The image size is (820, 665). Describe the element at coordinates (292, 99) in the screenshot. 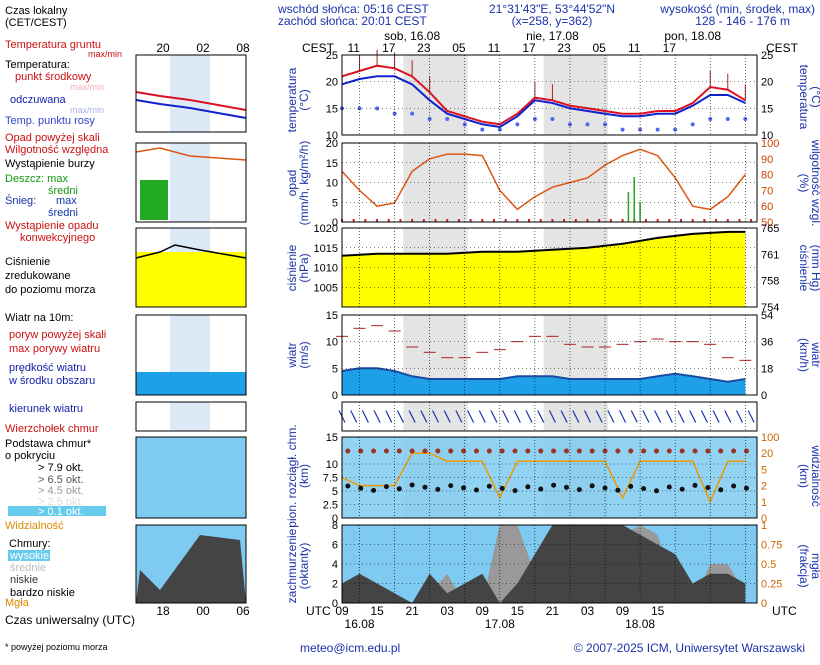

I see `temp-label-left: temperatura` at that location.